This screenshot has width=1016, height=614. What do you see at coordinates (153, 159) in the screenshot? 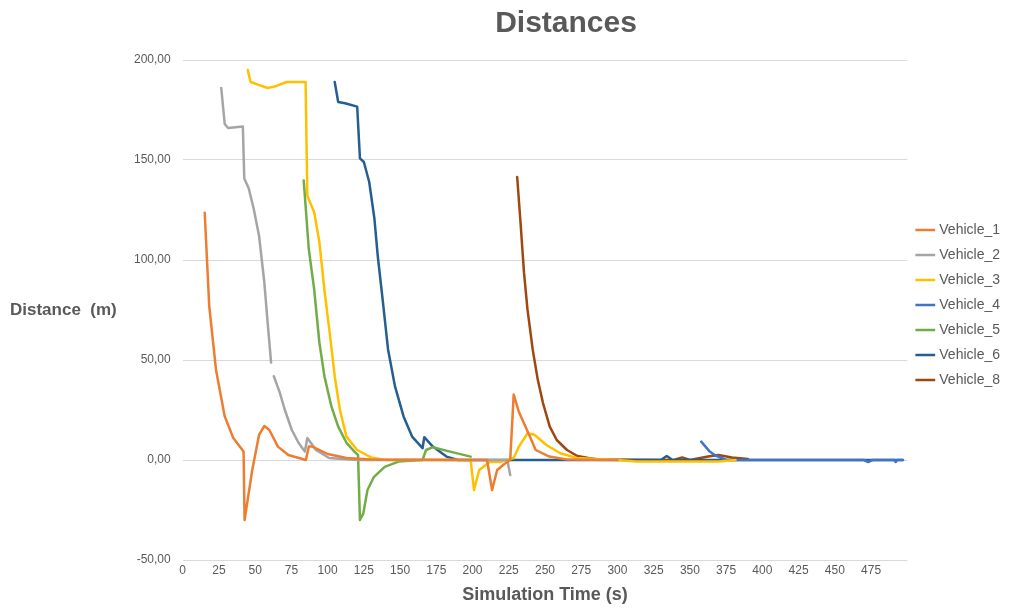
I see `y-tick-label: 150,00` at bounding box center [153, 159].